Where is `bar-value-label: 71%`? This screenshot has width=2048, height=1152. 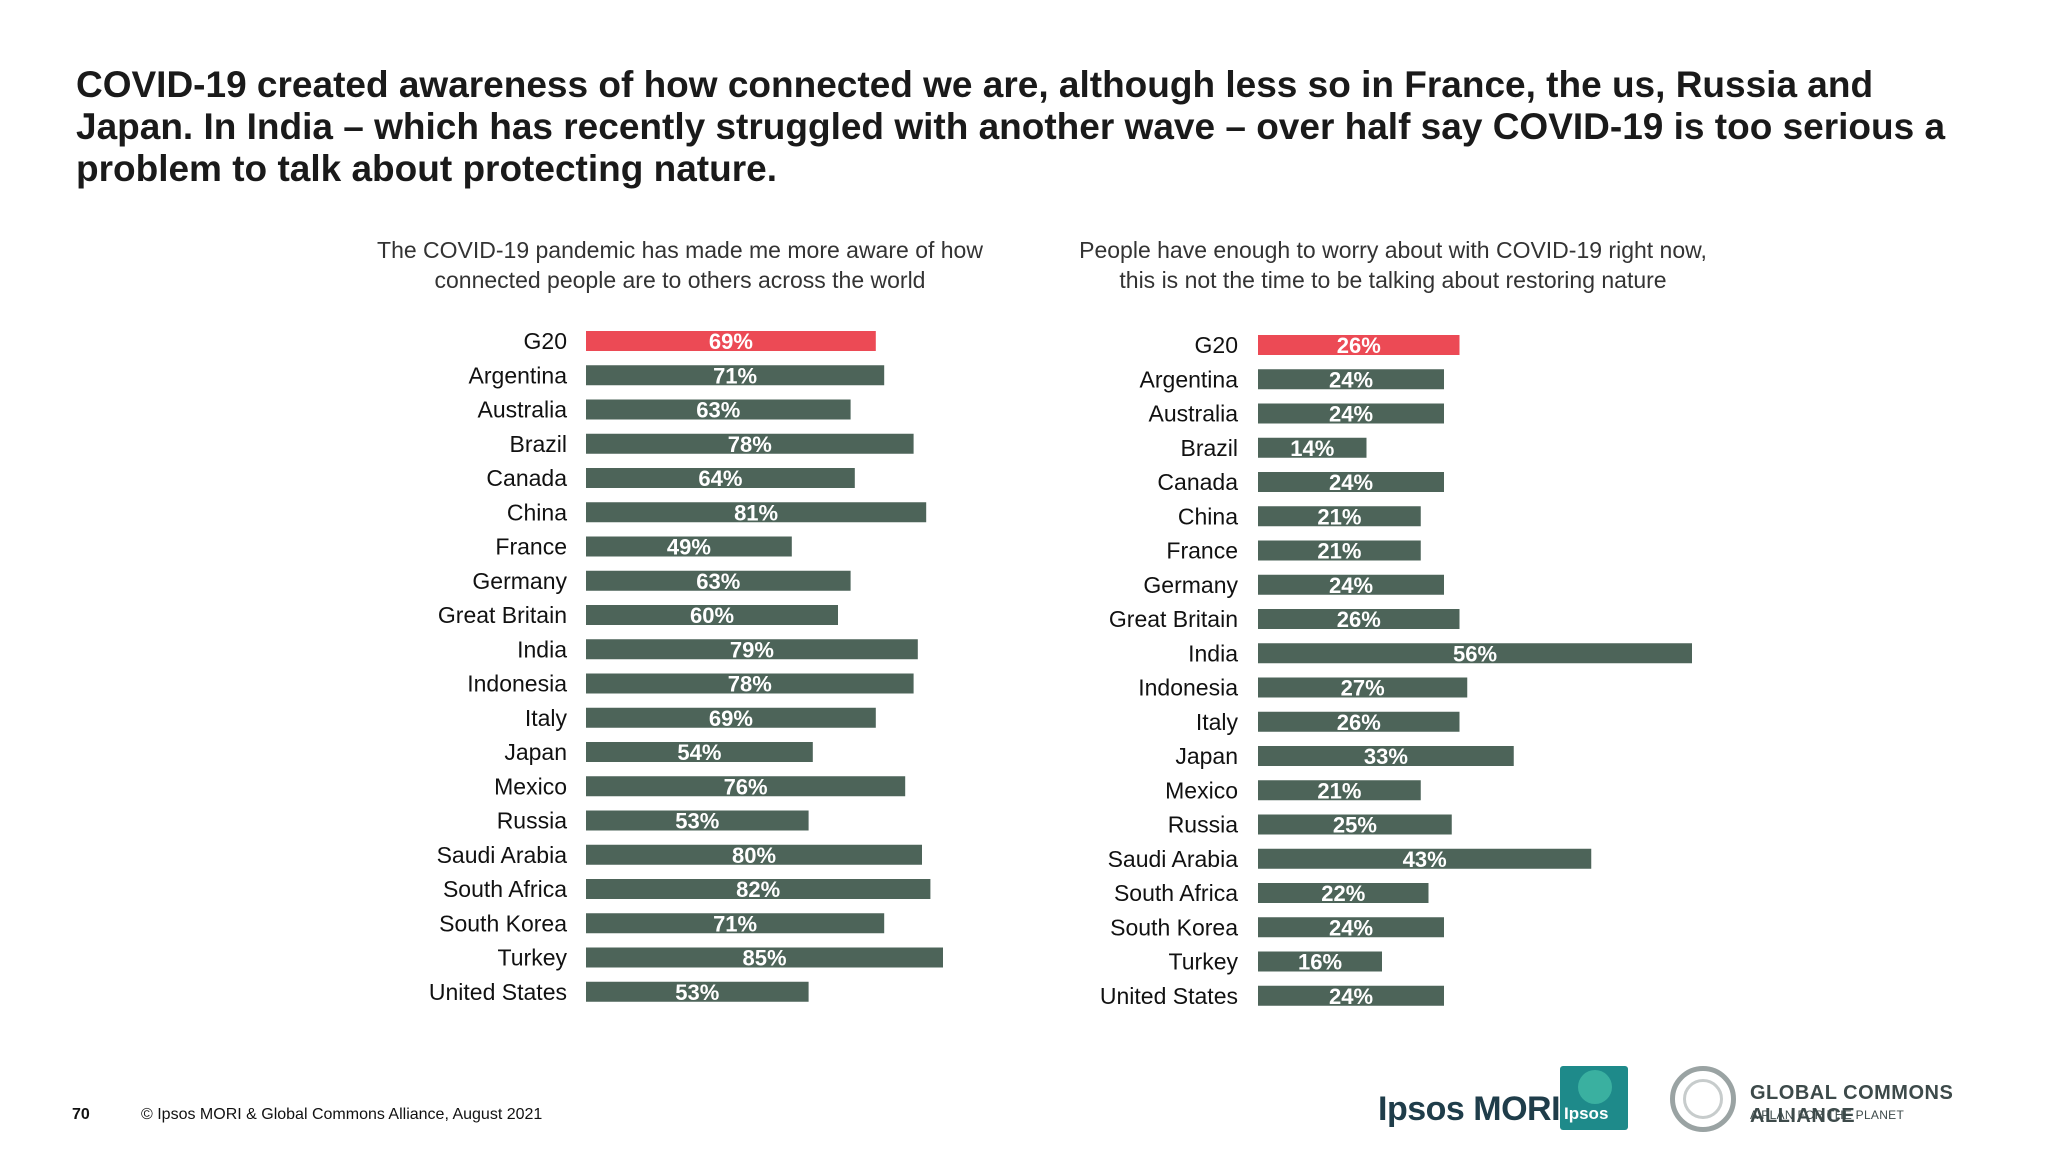
bar-value-label: 71% is located at coordinates (735, 375).